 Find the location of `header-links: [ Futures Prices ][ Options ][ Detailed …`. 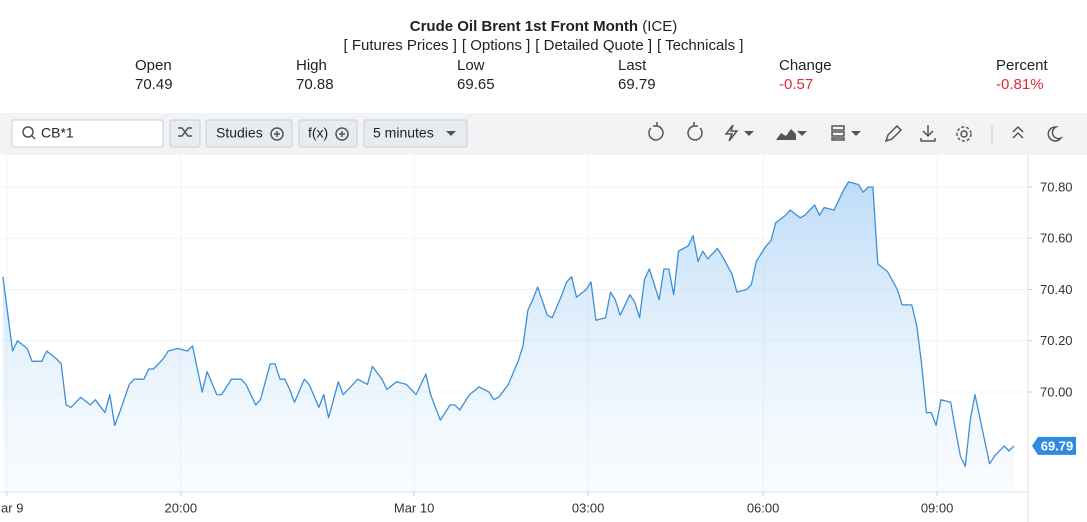

header-links: [ Futures Prices ][ Options ][ Detailed … is located at coordinates (543, 45).